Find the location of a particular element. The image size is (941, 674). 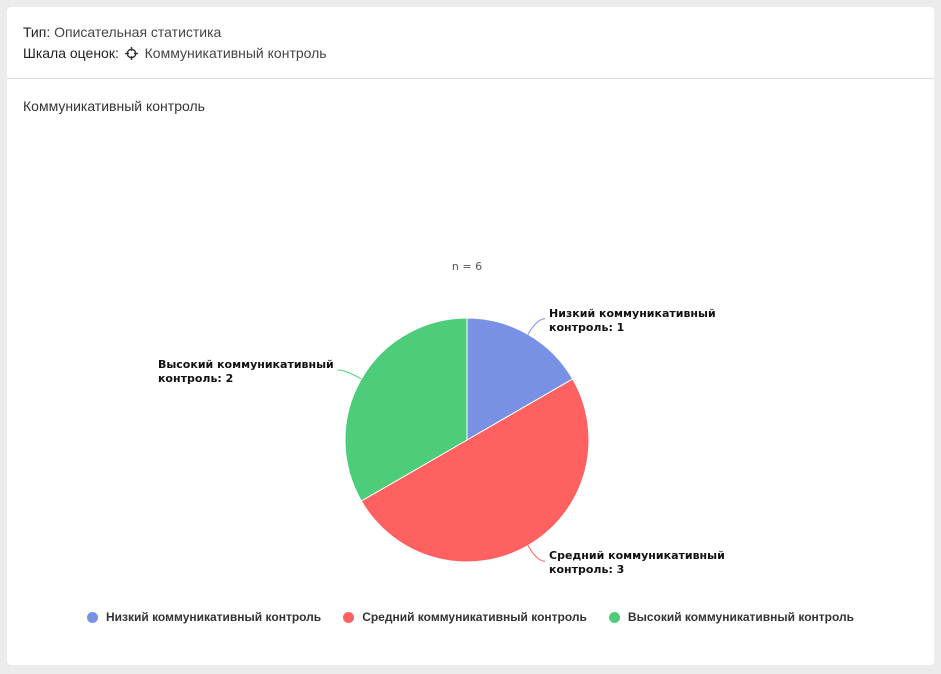

scale-line: Шкала оценок: Коммуникативный контроль is located at coordinates (175, 54).